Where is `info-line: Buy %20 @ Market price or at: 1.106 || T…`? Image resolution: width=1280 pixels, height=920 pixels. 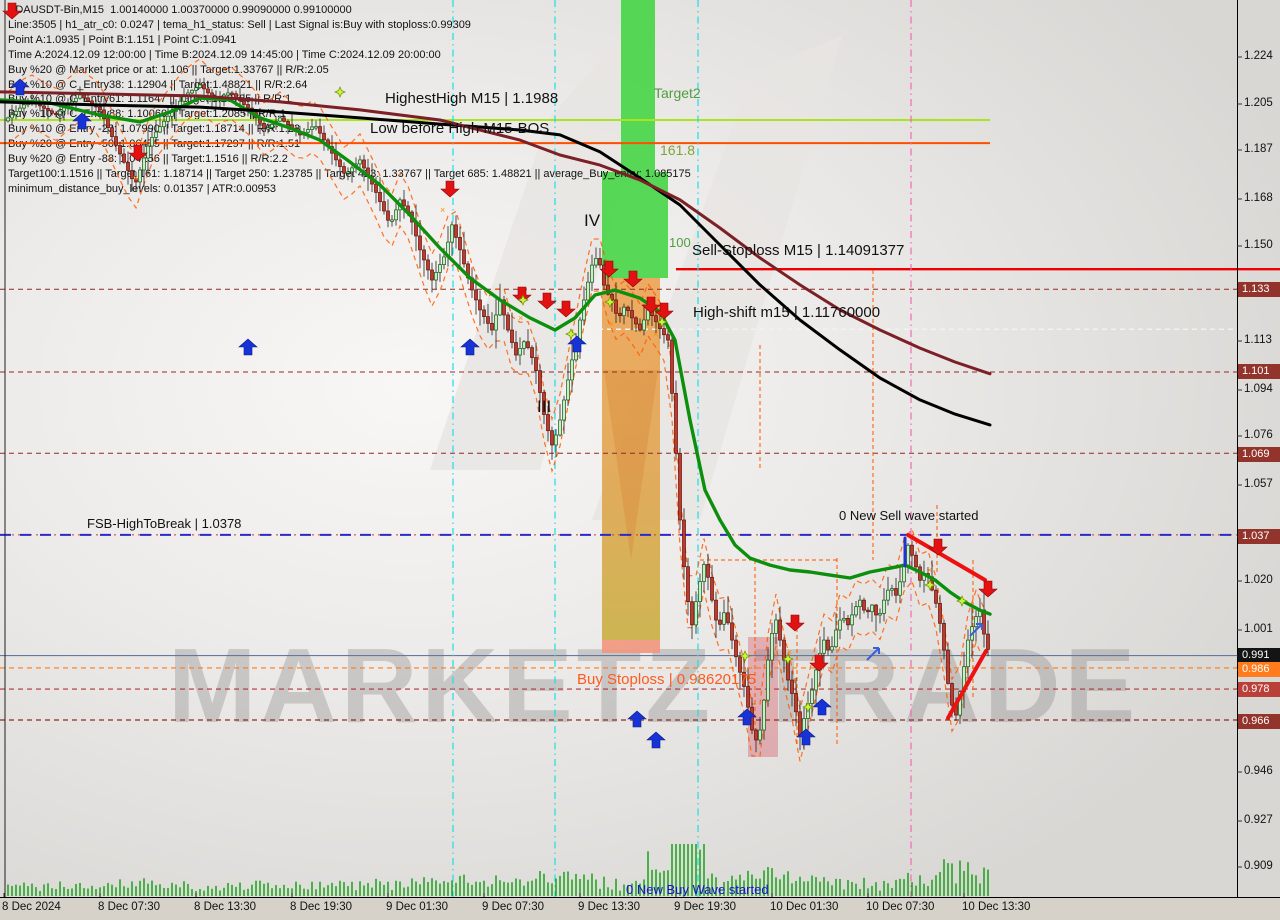
info-line: Buy %20 @ Market price or at: 1.106 || T… is located at coordinates (168, 69).